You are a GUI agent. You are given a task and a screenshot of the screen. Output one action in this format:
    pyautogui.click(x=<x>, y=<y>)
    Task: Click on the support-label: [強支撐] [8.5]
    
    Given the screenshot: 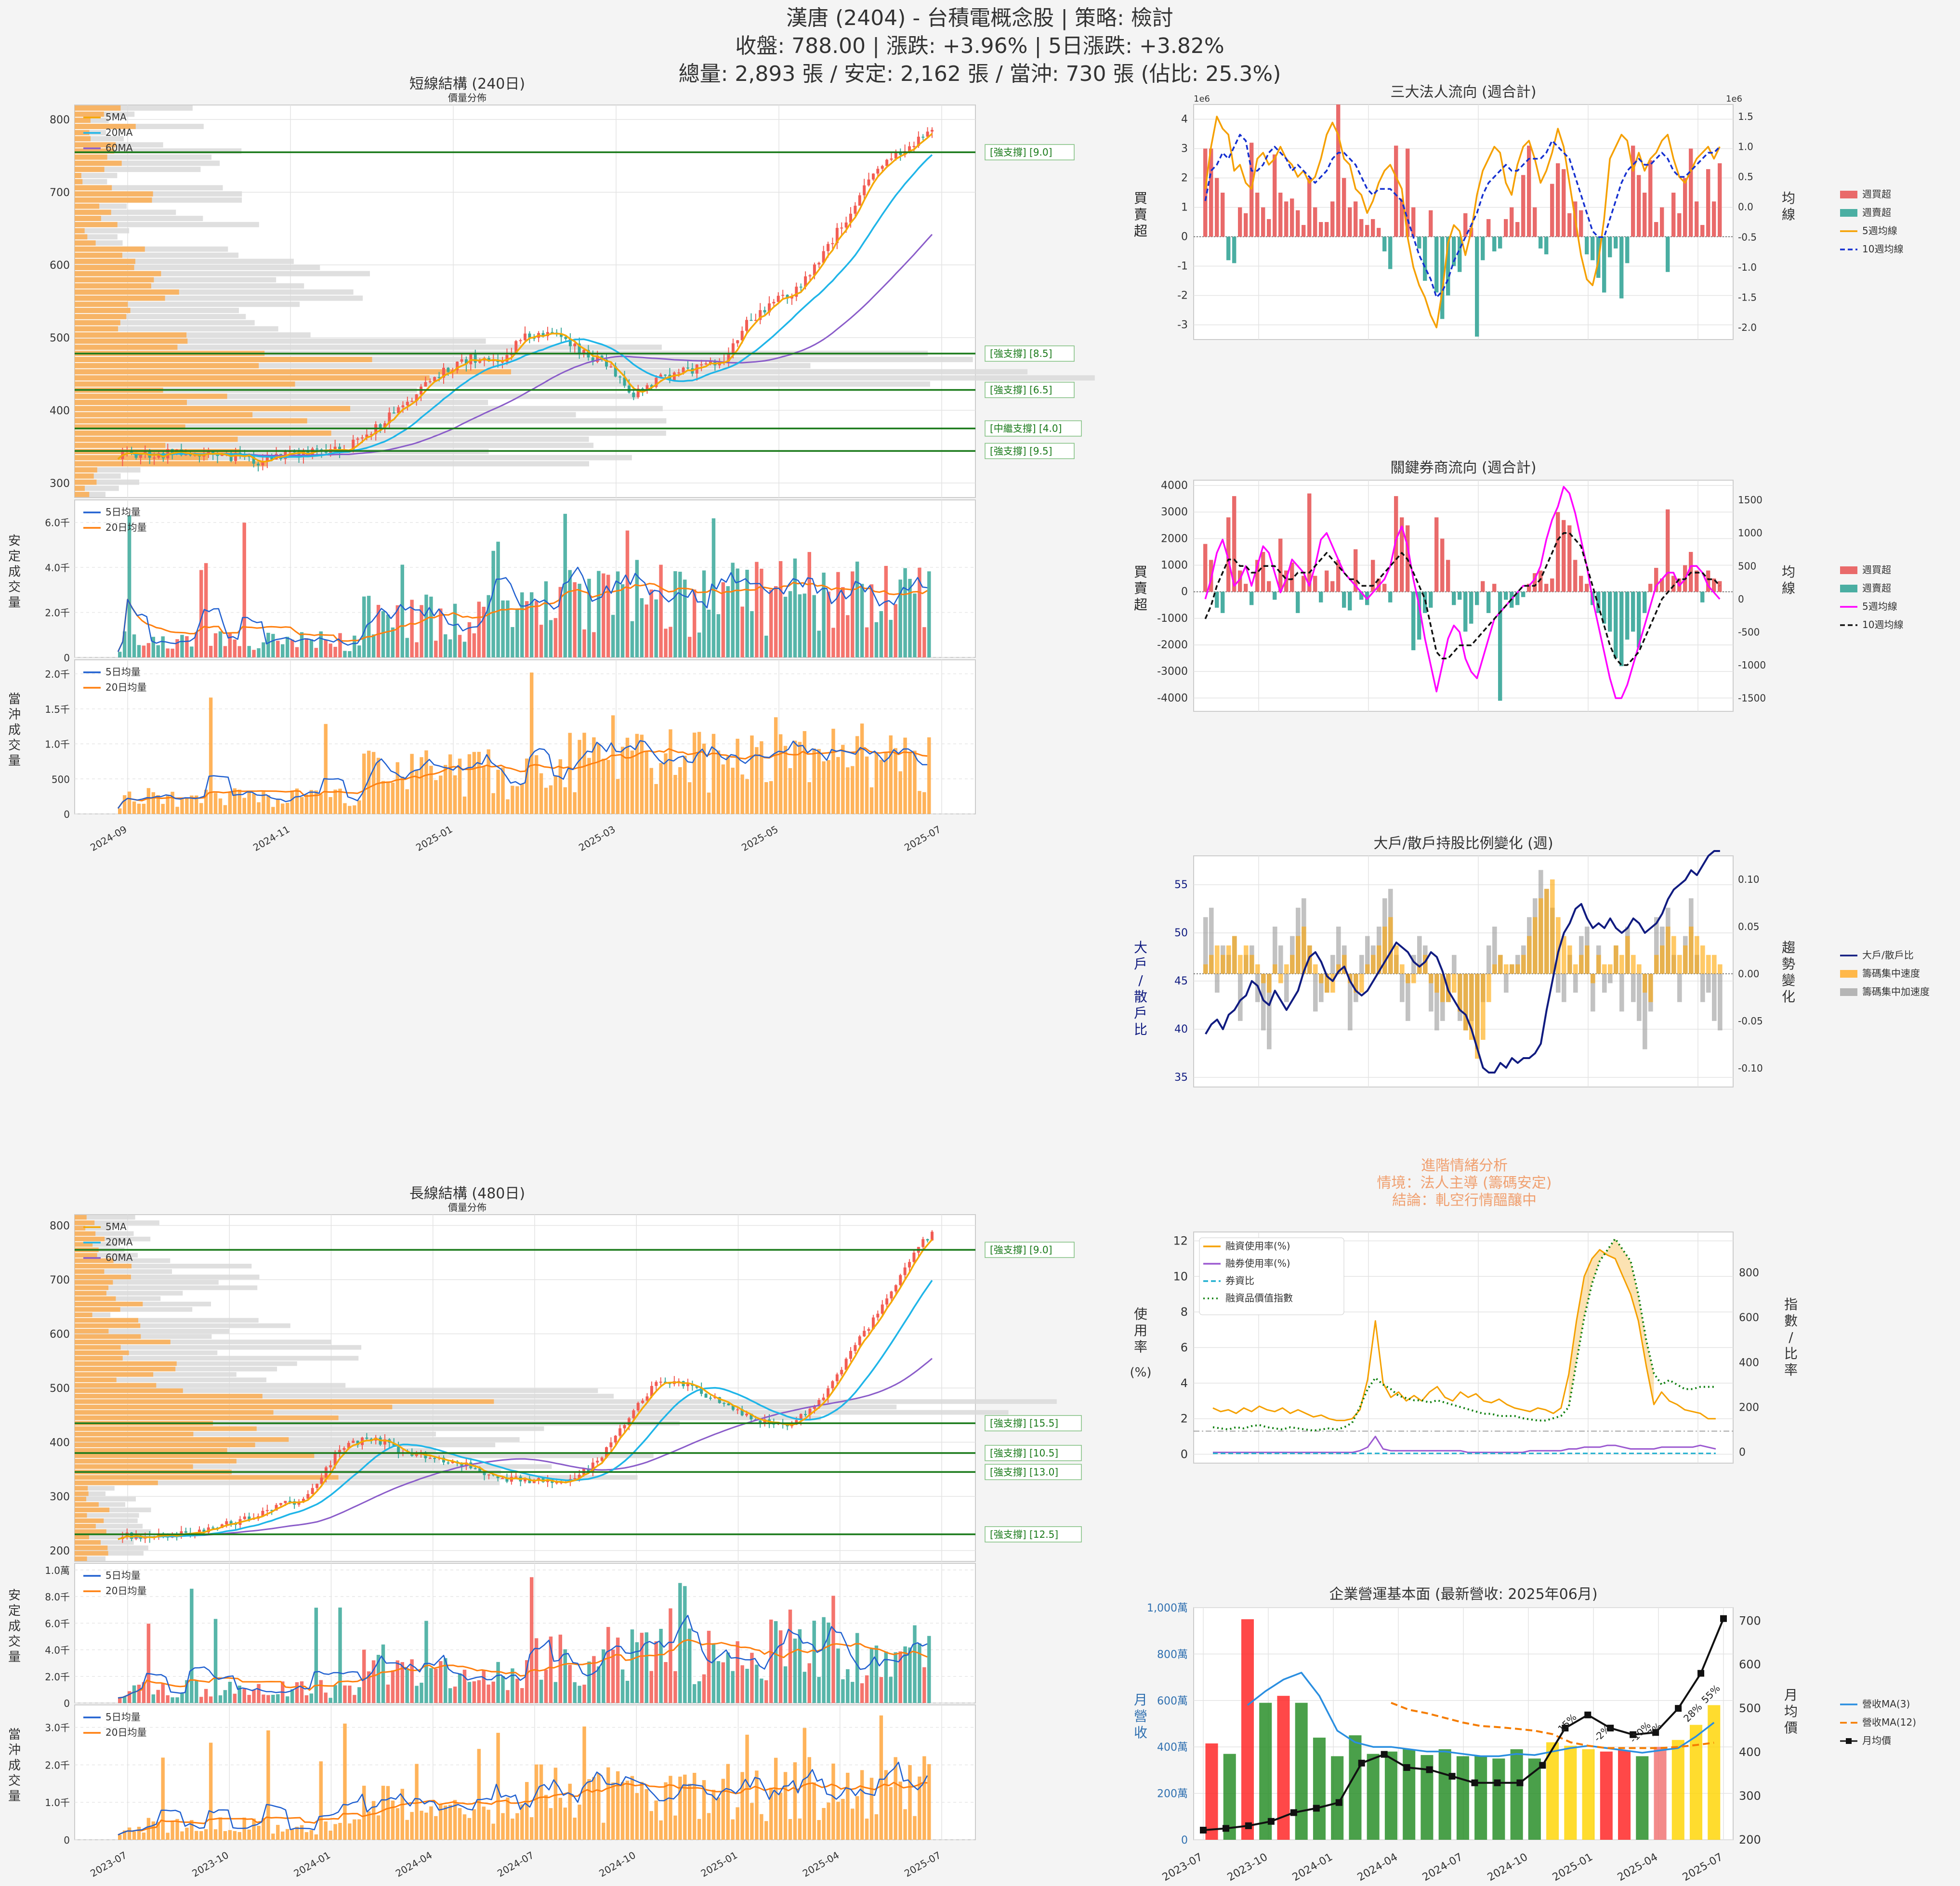 What is the action you would take?
    pyautogui.click(x=1021, y=353)
    